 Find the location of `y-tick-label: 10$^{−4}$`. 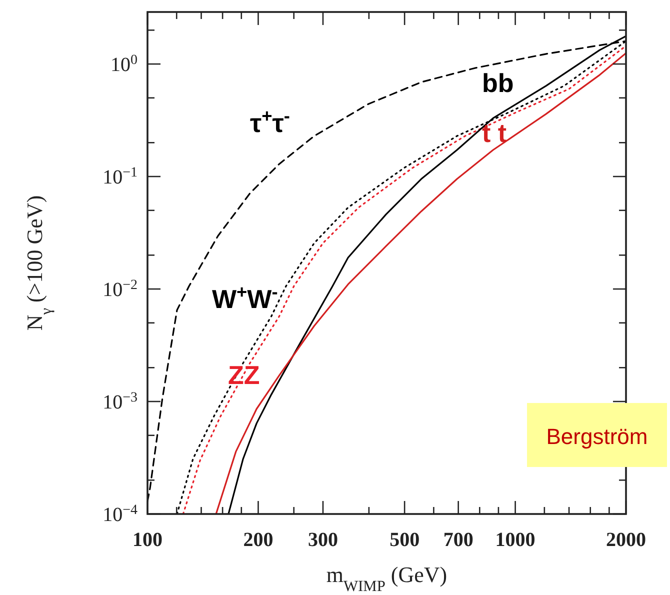

y-tick-label: 10$^{−4}$ is located at coordinates (120, 514).